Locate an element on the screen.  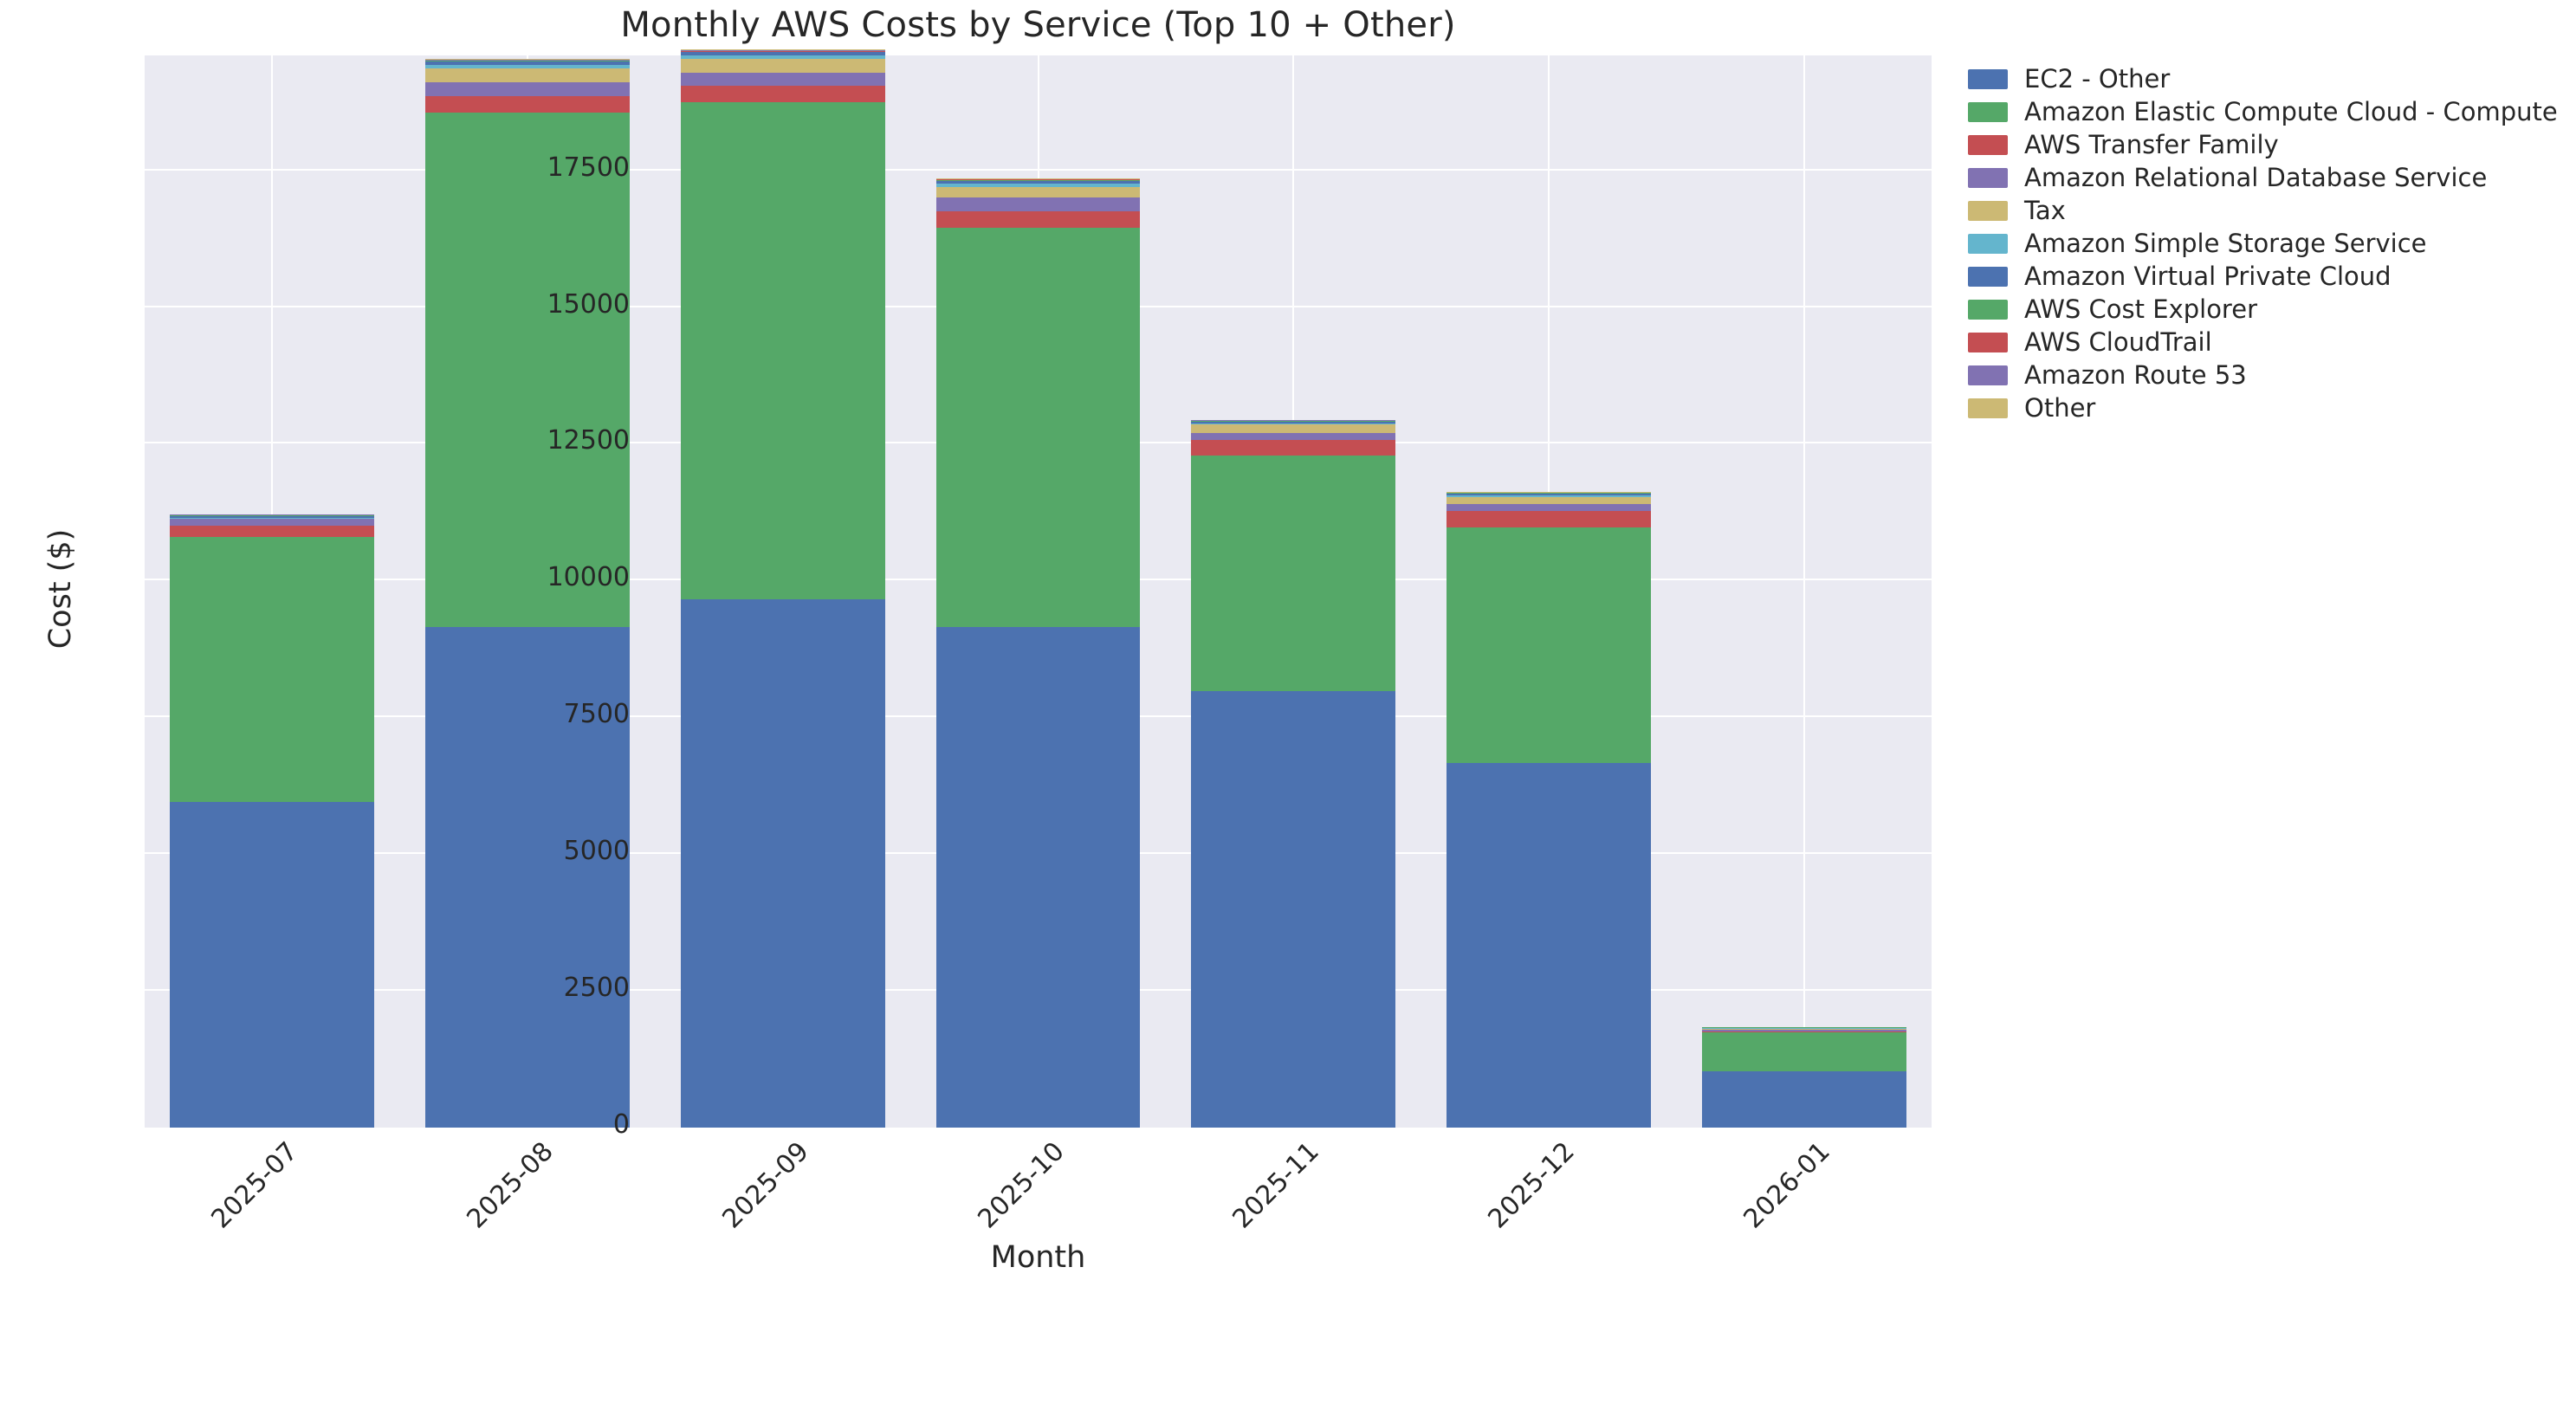
legend-item: Amazon Elastic Compute Cloud - Compute is located at coordinates (2263, 111).